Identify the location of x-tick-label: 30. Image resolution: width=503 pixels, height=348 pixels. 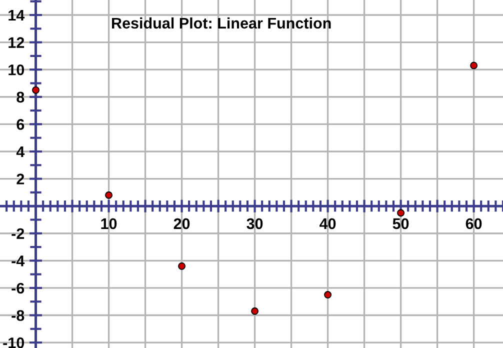
(254, 224).